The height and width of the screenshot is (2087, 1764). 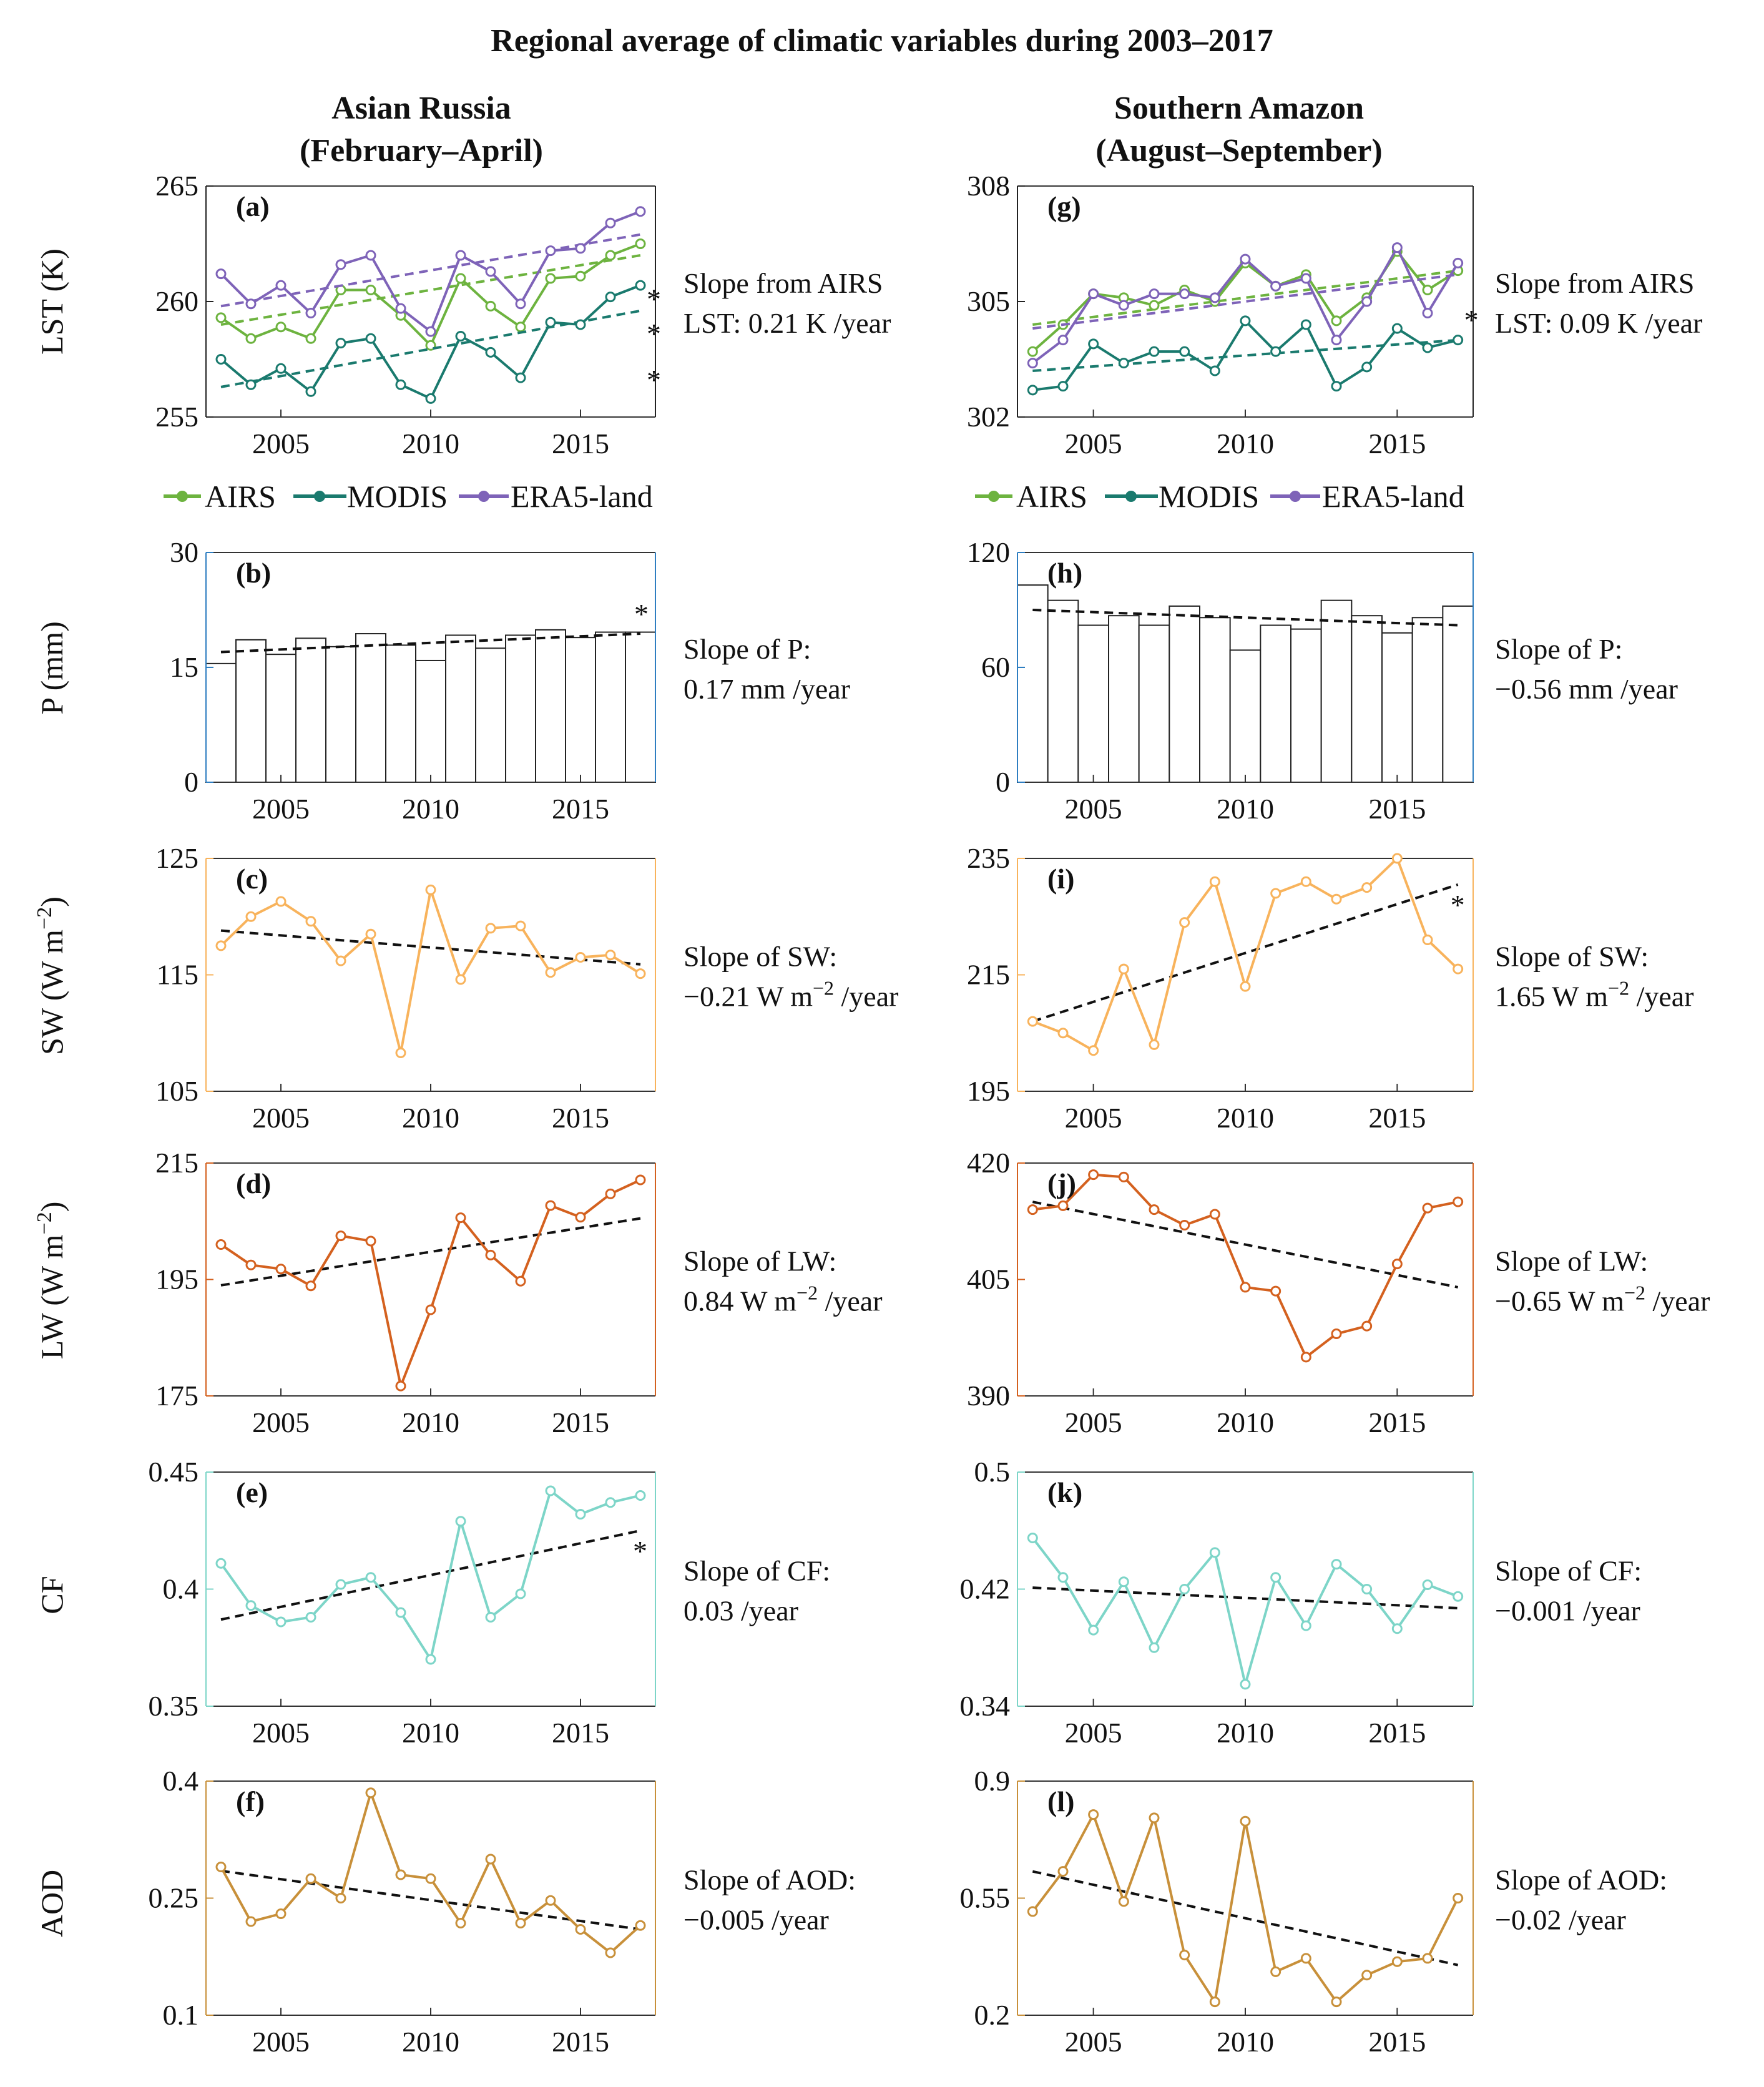 What do you see at coordinates (1427, 1208) in the screenshot?
I see `point-j-2016` at bounding box center [1427, 1208].